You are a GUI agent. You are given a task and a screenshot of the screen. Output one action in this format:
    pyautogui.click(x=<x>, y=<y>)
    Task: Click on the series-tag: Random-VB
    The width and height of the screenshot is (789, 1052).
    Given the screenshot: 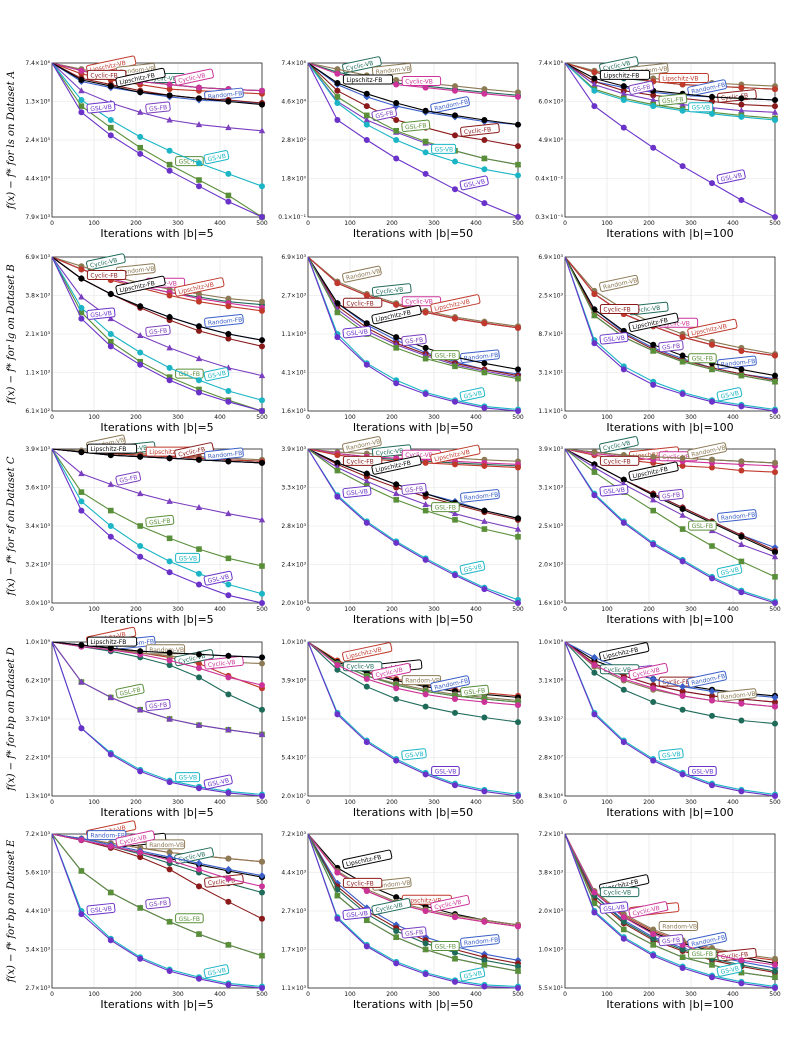 What is the action you would take?
    pyautogui.click(x=421, y=680)
    